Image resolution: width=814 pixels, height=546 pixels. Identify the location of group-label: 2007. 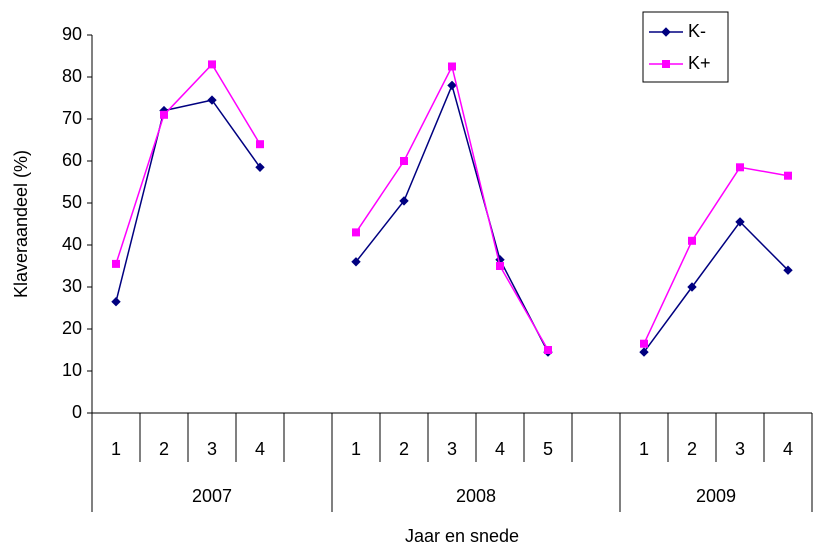
(212, 496).